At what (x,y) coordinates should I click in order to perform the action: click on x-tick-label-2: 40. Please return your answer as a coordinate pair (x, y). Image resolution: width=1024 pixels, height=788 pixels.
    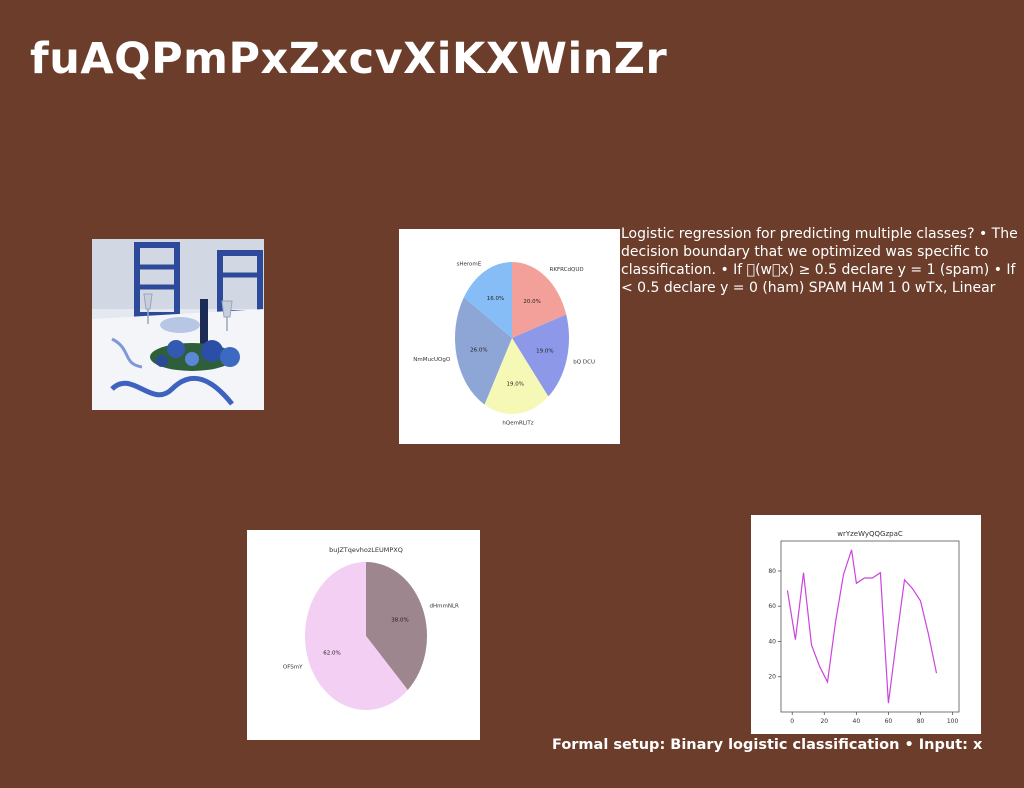
    Looking at the image, I should click on (857, 721).